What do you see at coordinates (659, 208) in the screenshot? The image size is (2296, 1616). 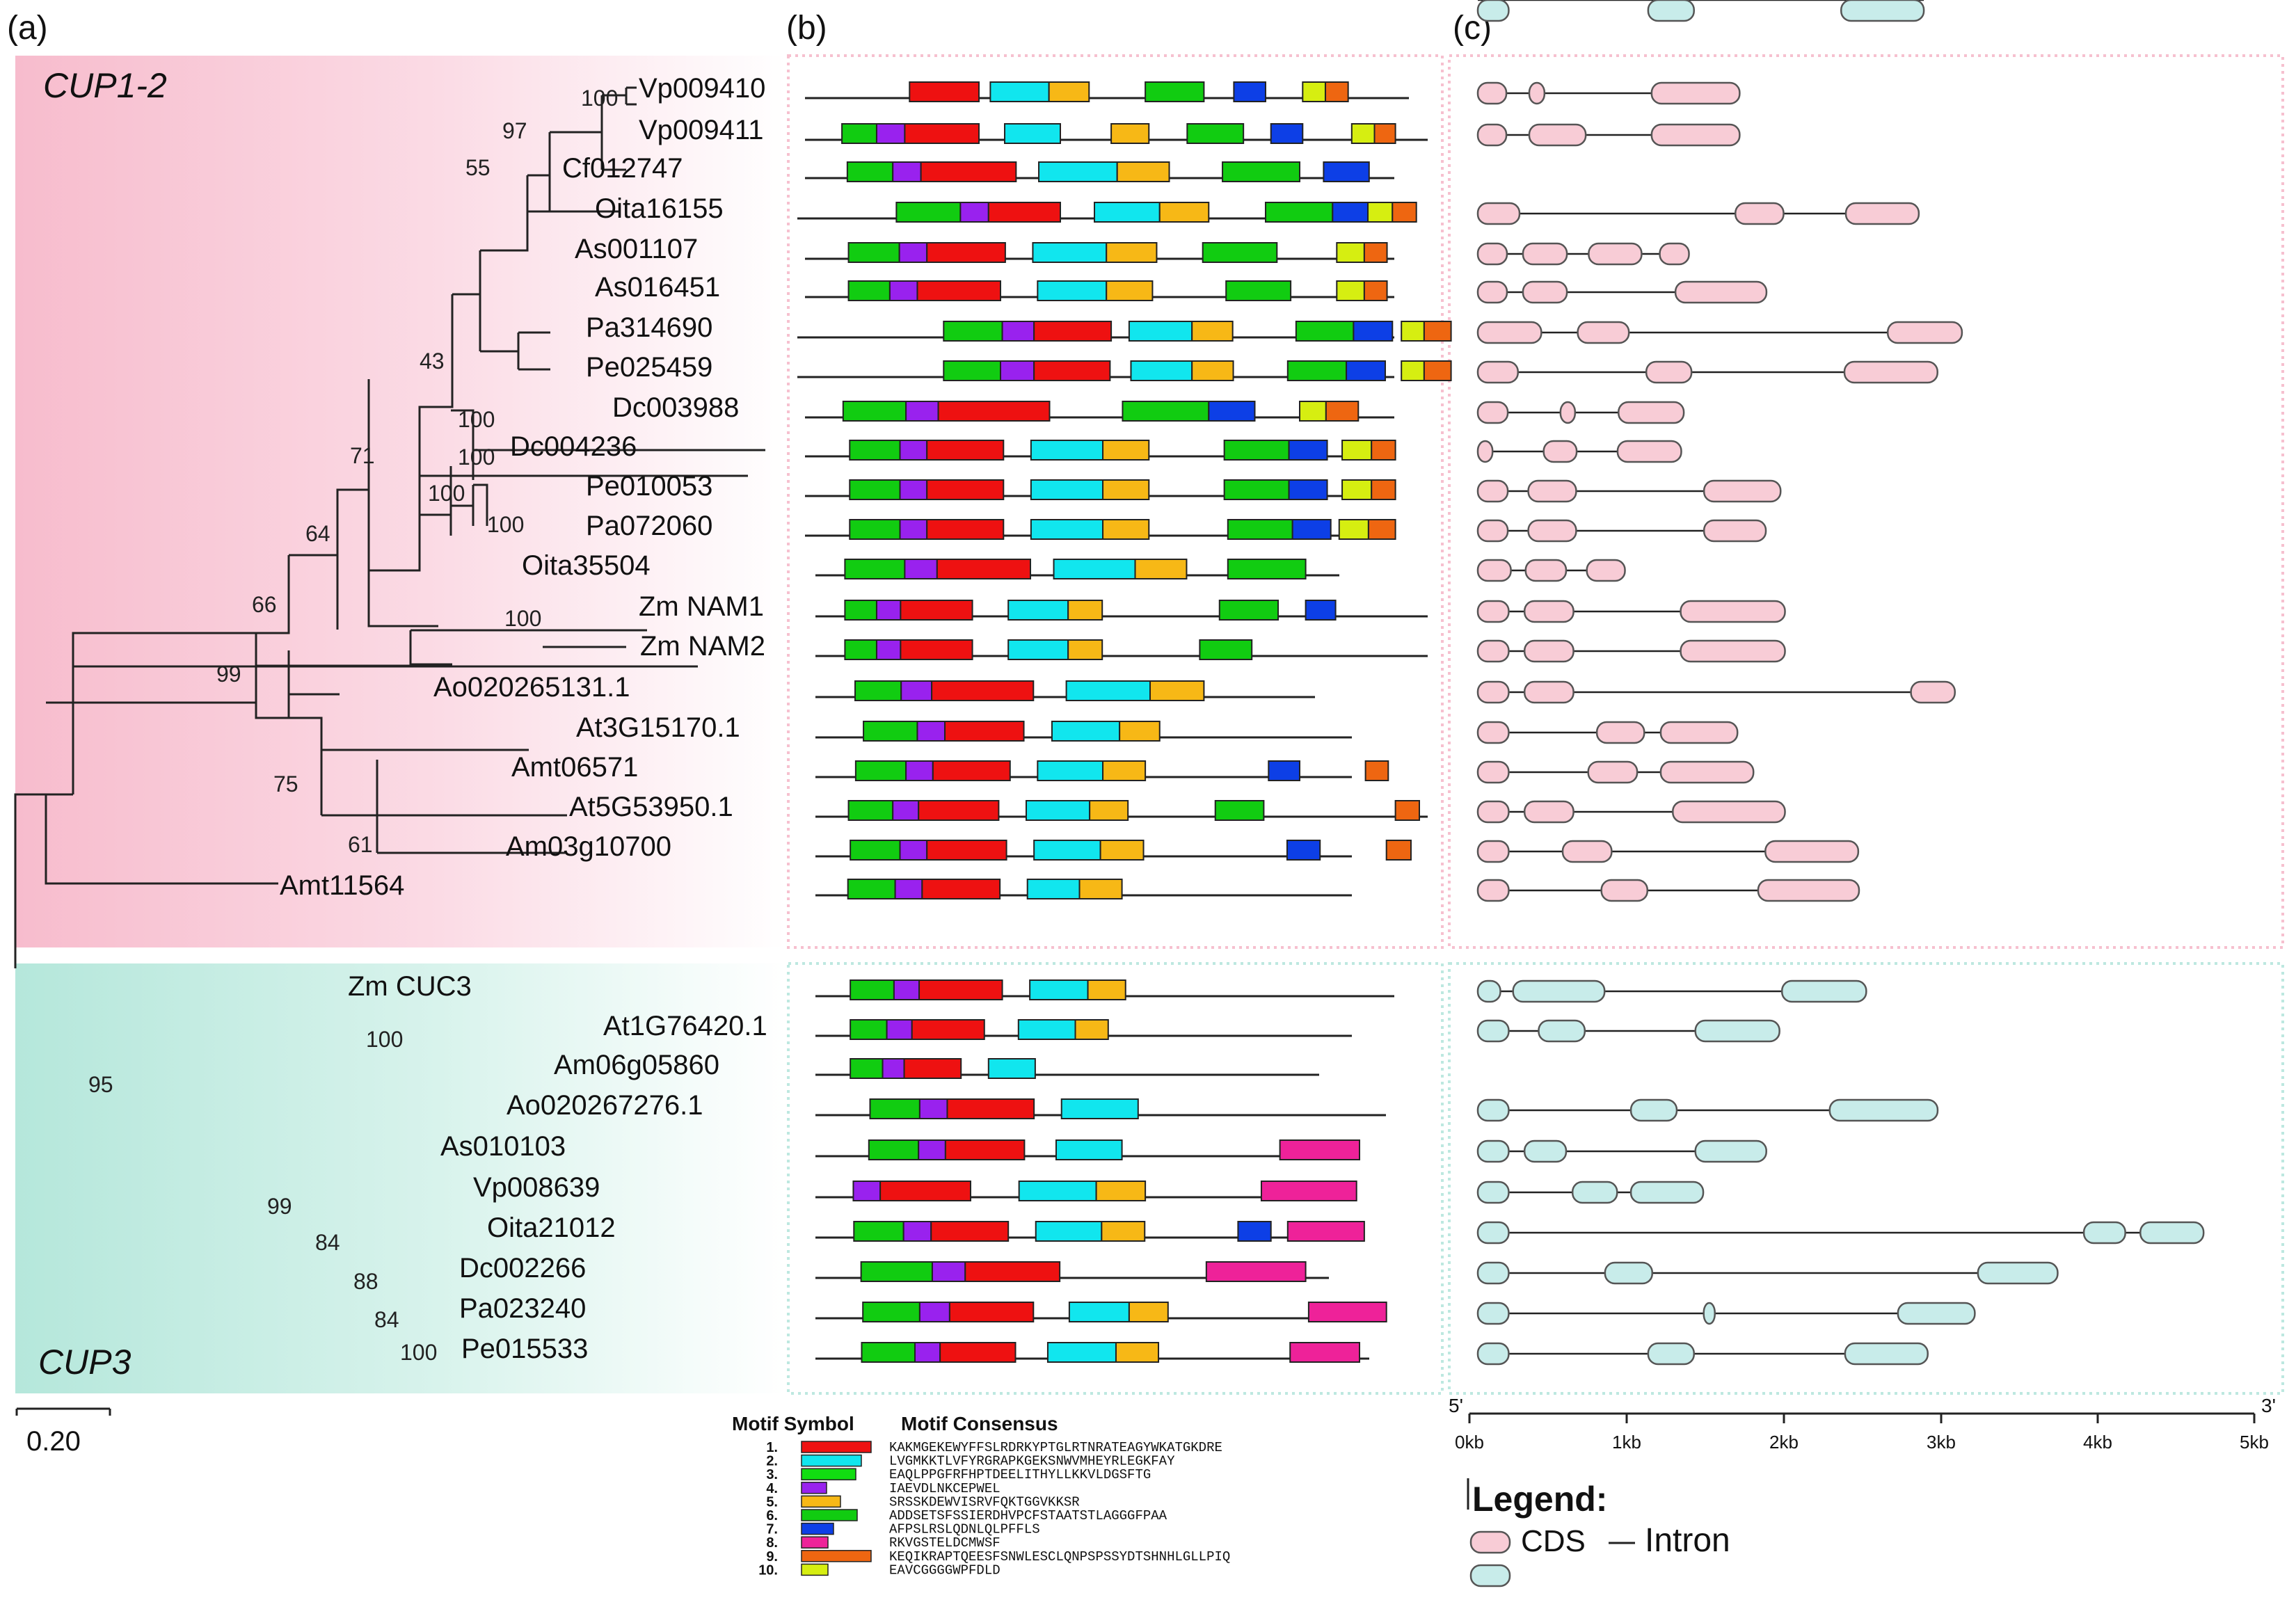 I see `tip-label: Oita16155` at bounding box center [659, 208].